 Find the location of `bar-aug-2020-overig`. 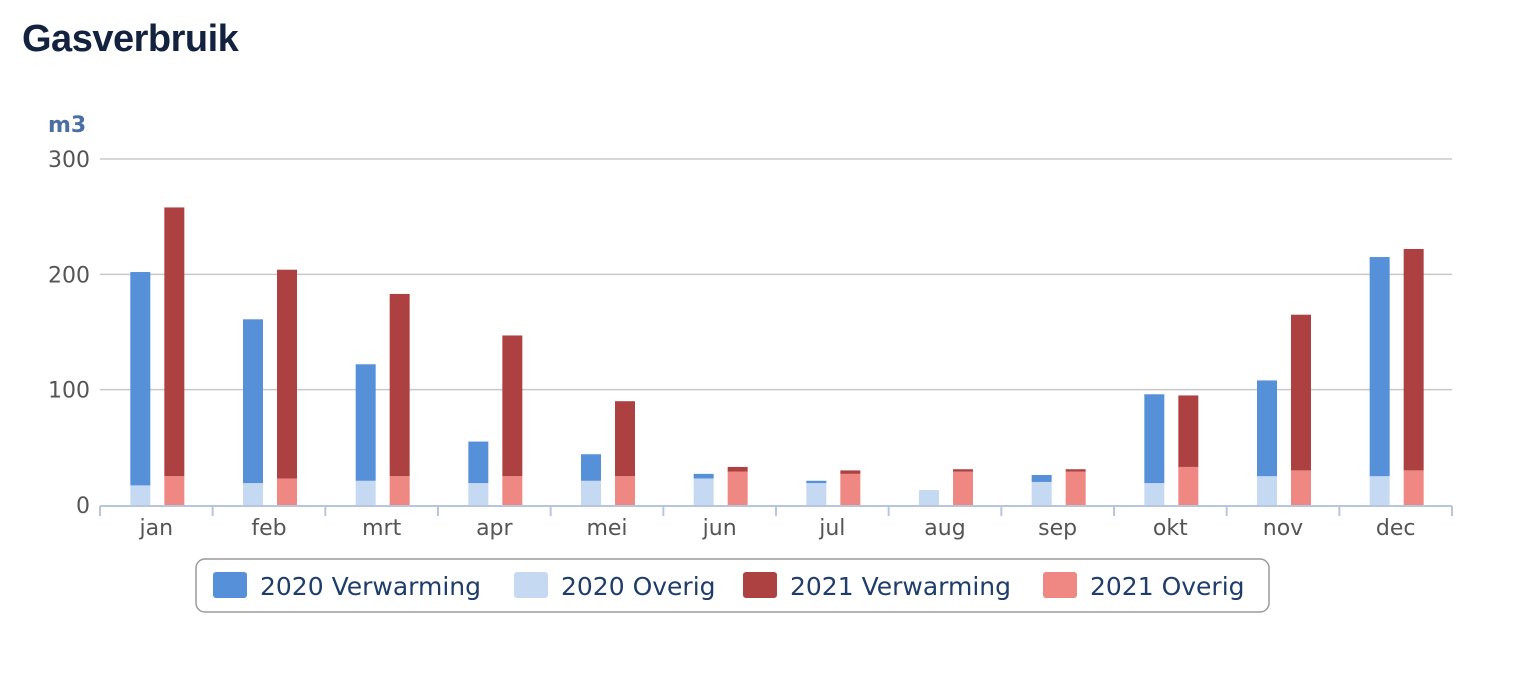

bar-aug-2020-overig is located at coordinates (929, 497).